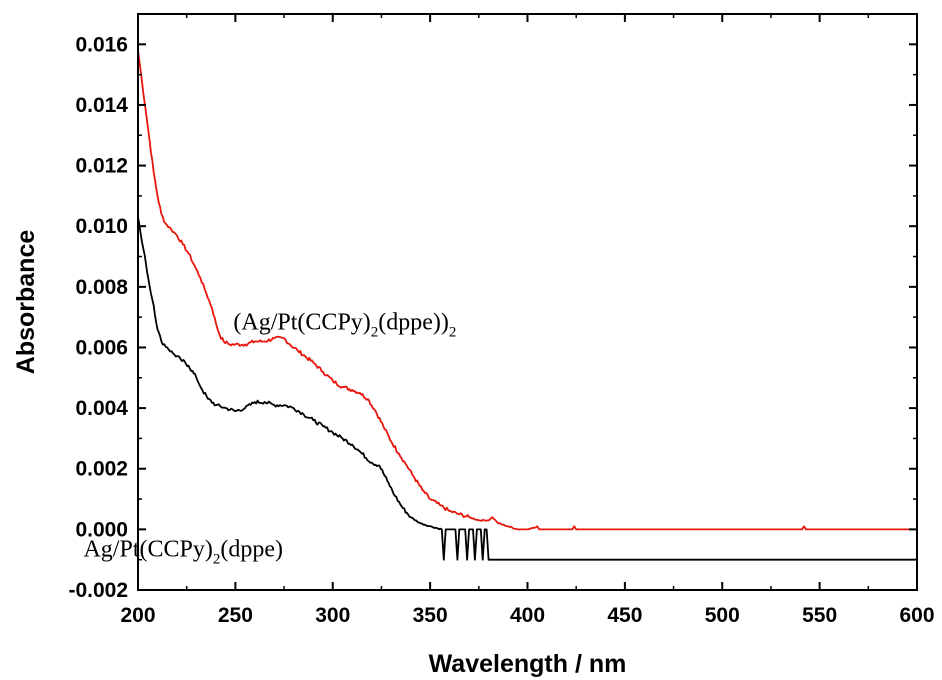 The height and width of the screenshot is (680, 942). I want to click on y-tick-label: 0.012, so click(101, 166).